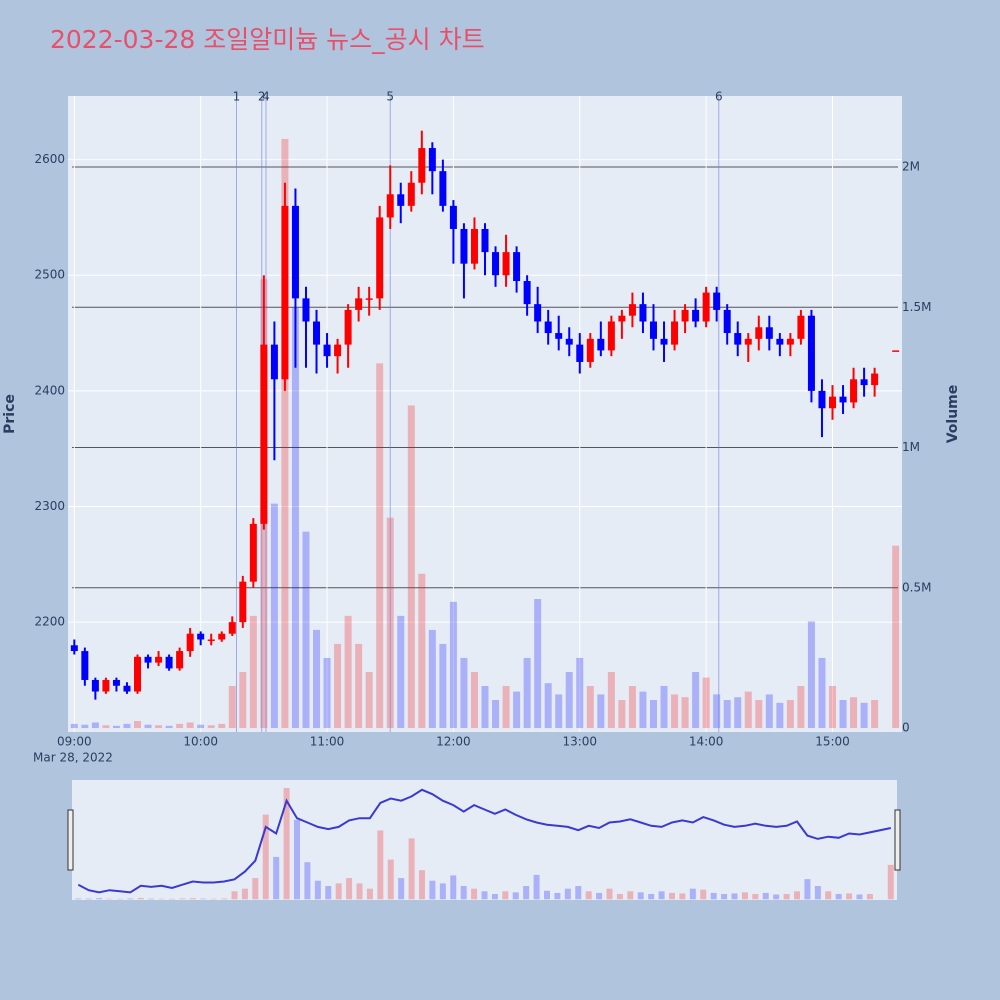 Image resolution: width=1000 pixels, height=1000 pixels. Describe the element at coordinates (719, 97) in the screenshot. I see `news-label: 6` at that location.